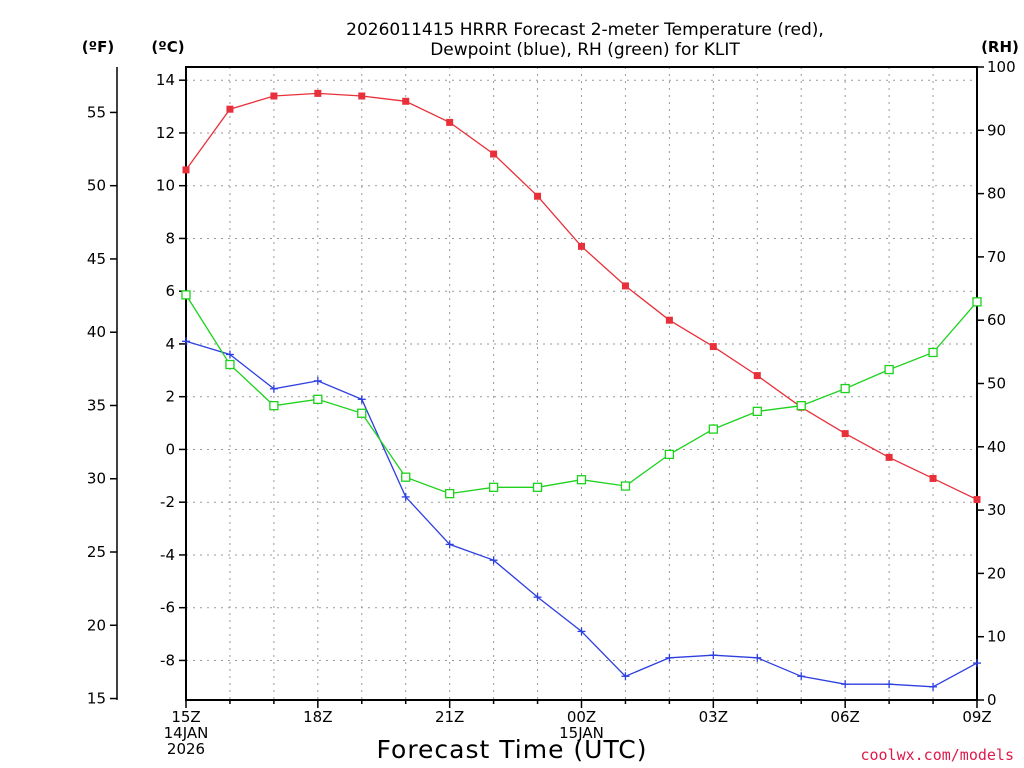  Describe the element at coordinates (98, 47) in the screenshot. I see `fahrenheit-unit-label: (ºF)` at that location.